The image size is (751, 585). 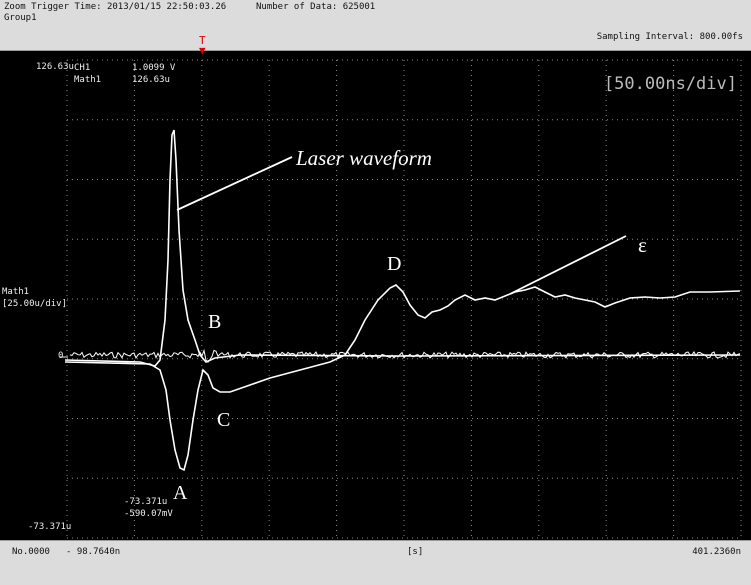 What do you see at coordinates (415, 552) in the screenshot?
I see `x-unit-label: [s]` at bounding box center [415, 552].